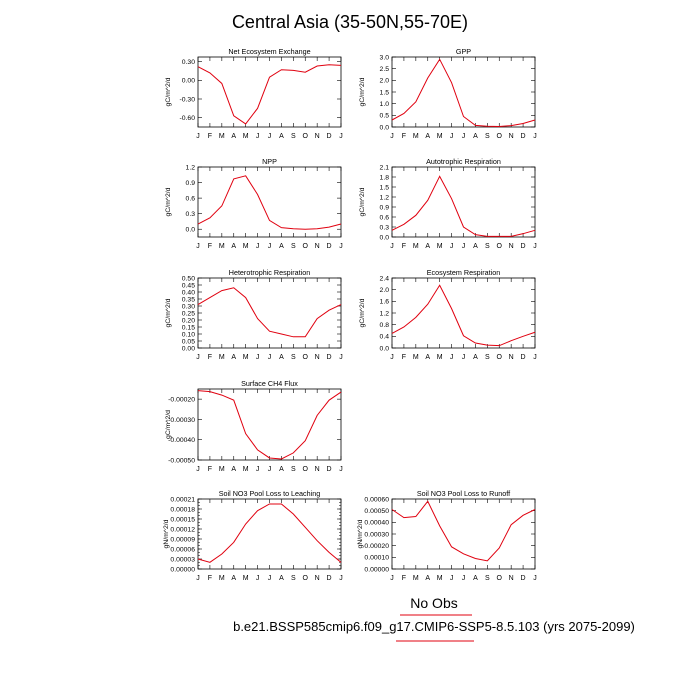  What do you see at coordinates (188, 334) in the screenshot?
I see `y-tick-label: 0.10` at bounding box center [188, 334].